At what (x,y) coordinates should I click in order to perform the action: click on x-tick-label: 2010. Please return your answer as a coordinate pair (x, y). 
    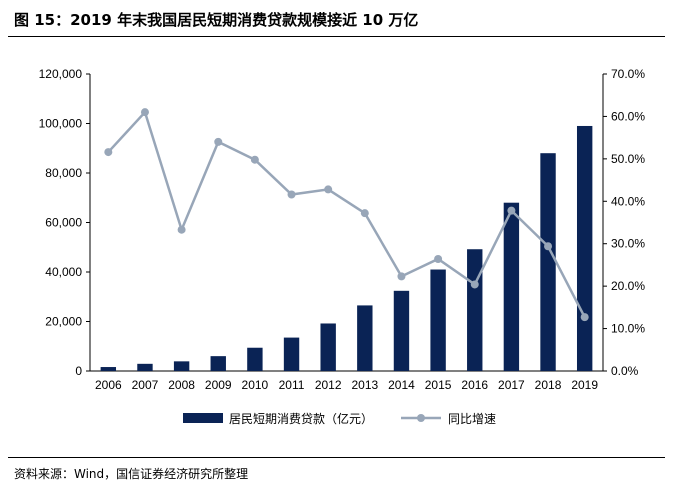
    Looking at the image, I should click on (255, 385).